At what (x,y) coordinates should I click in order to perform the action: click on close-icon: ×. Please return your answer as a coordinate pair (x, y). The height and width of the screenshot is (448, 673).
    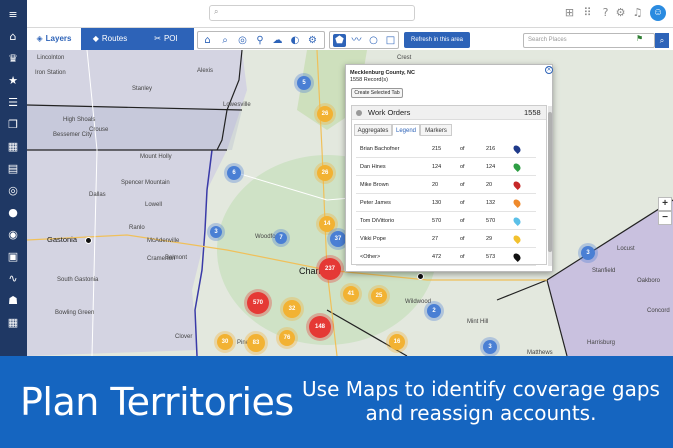
    Looking at the image, I should click on (549, 70).